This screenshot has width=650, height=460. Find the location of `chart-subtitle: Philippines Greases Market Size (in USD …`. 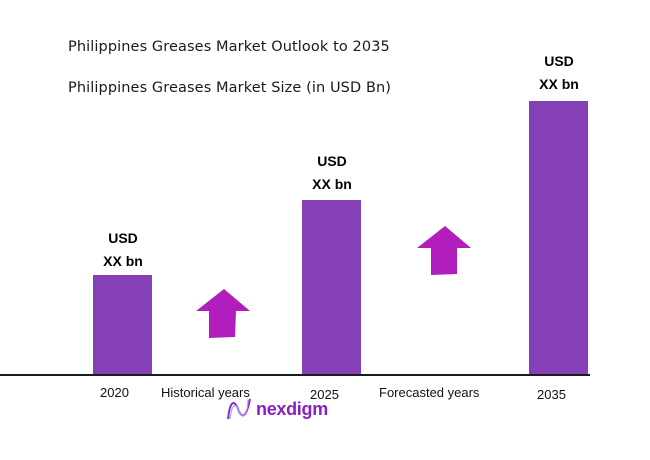

chart-subtitle: Philippines Greases Market Size (in USD … is located at coordinates (230, 88).